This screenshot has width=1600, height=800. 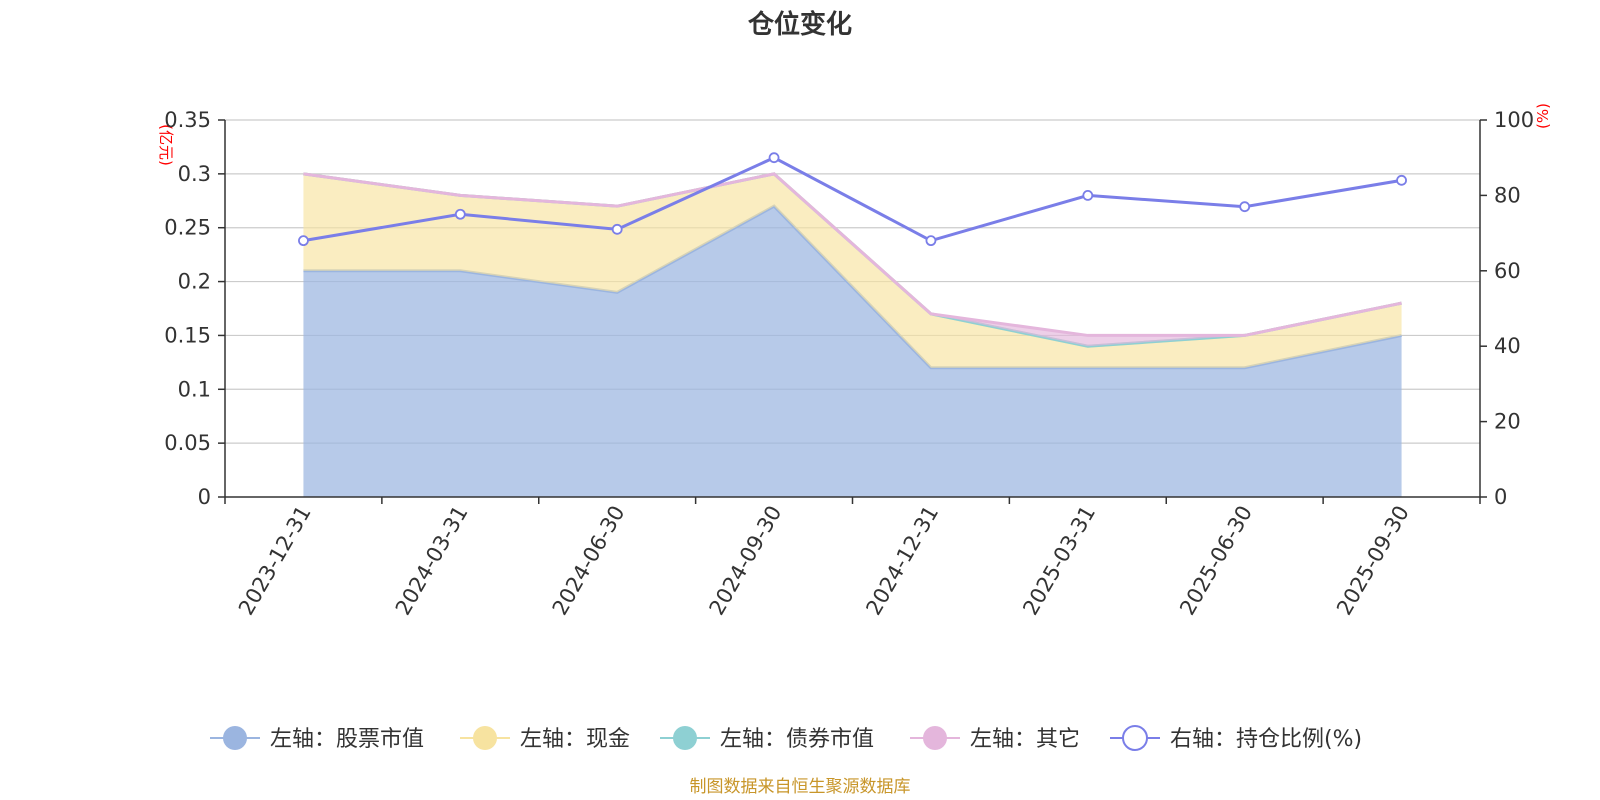 What do you see at coordinates (1507, 195) in the screenshot?
I see `right-axis-tick-label: 80` at bounding box center [1507, 195].